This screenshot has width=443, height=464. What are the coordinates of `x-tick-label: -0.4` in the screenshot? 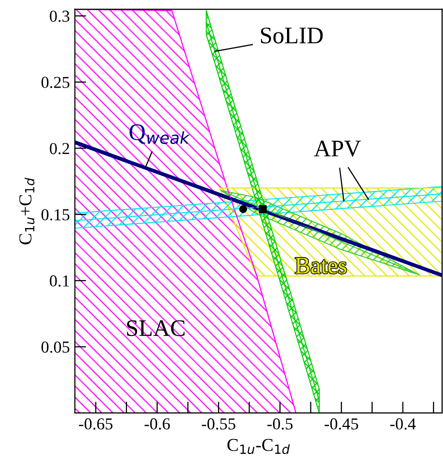 It's located at (403, 424).